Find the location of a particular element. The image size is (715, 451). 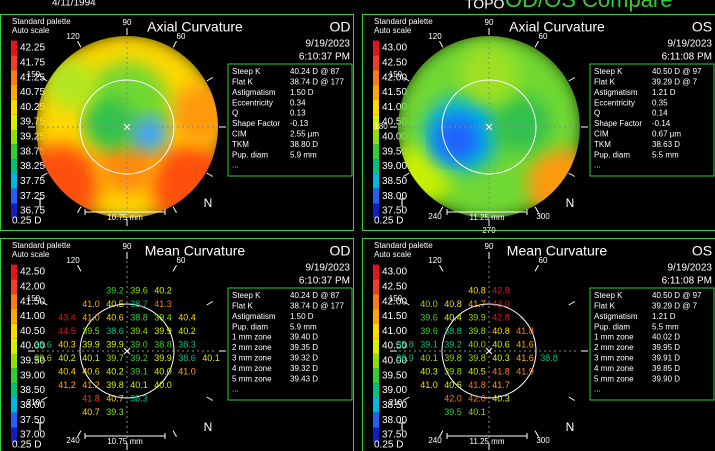

info-label: Steep K is located at coordinates (246, 71).